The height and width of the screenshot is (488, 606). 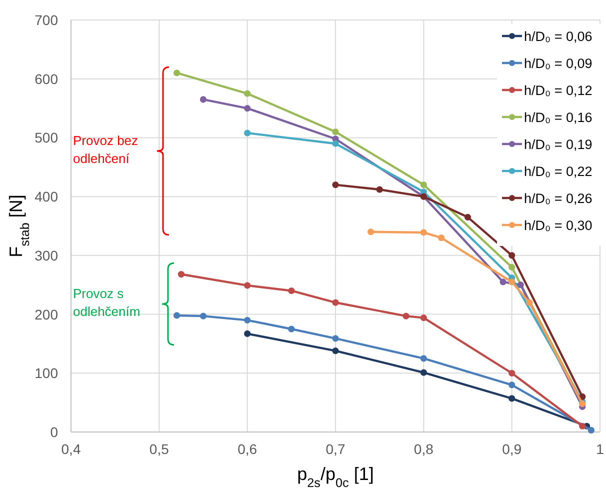 What do you see at coordinates (558, 171) in the screenshot?
I see `legend-label: h/D₀ = 0,22` at bounding box center [558, 171].